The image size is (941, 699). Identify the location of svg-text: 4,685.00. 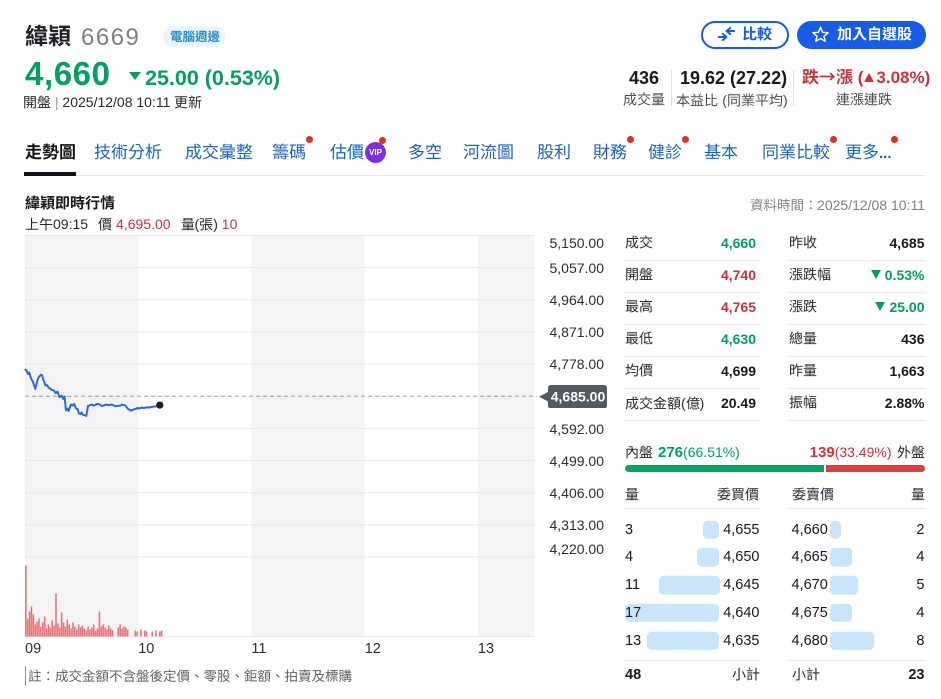
(577, 396).